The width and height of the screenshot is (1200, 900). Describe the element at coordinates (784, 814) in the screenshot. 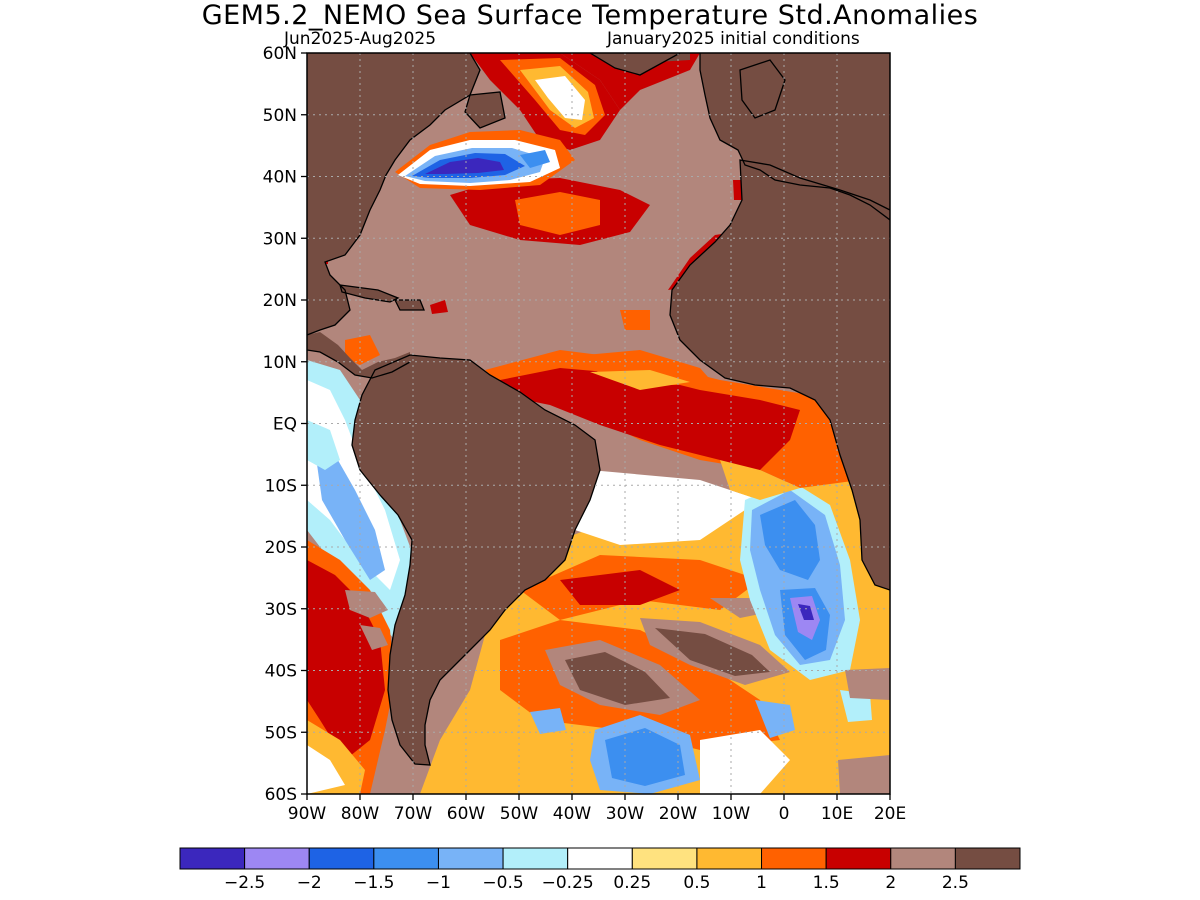

I see `lon-tick-label: 0` at that location.